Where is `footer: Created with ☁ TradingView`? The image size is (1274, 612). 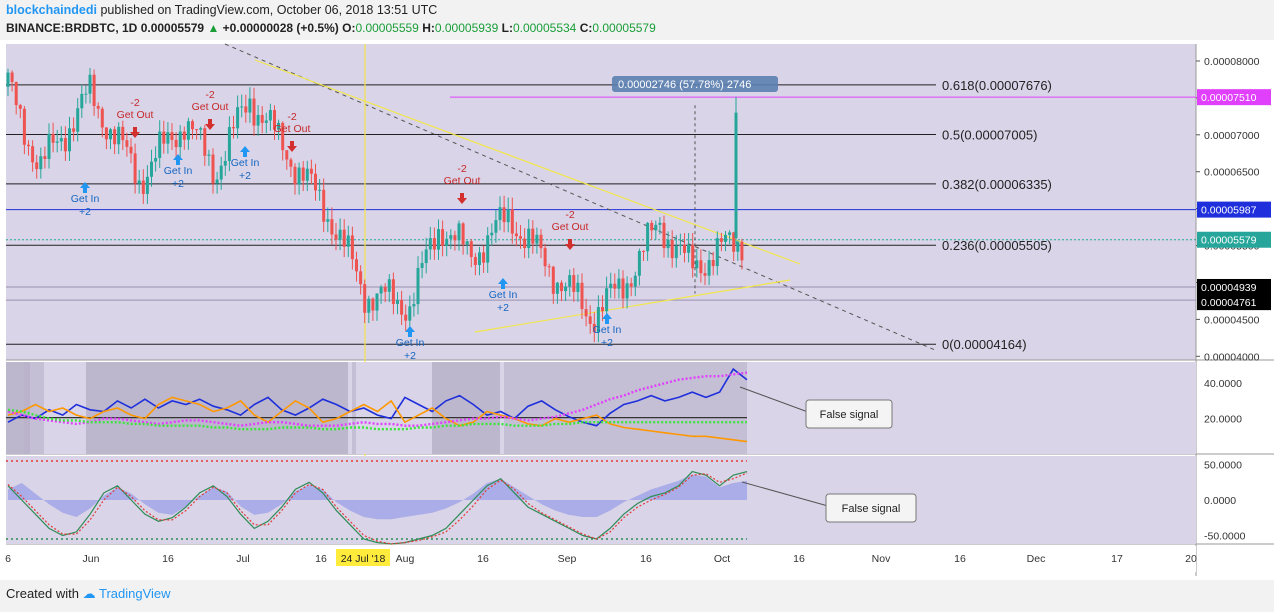
footer: Created with ☁ TradingView is located at coordinates (88, 594).